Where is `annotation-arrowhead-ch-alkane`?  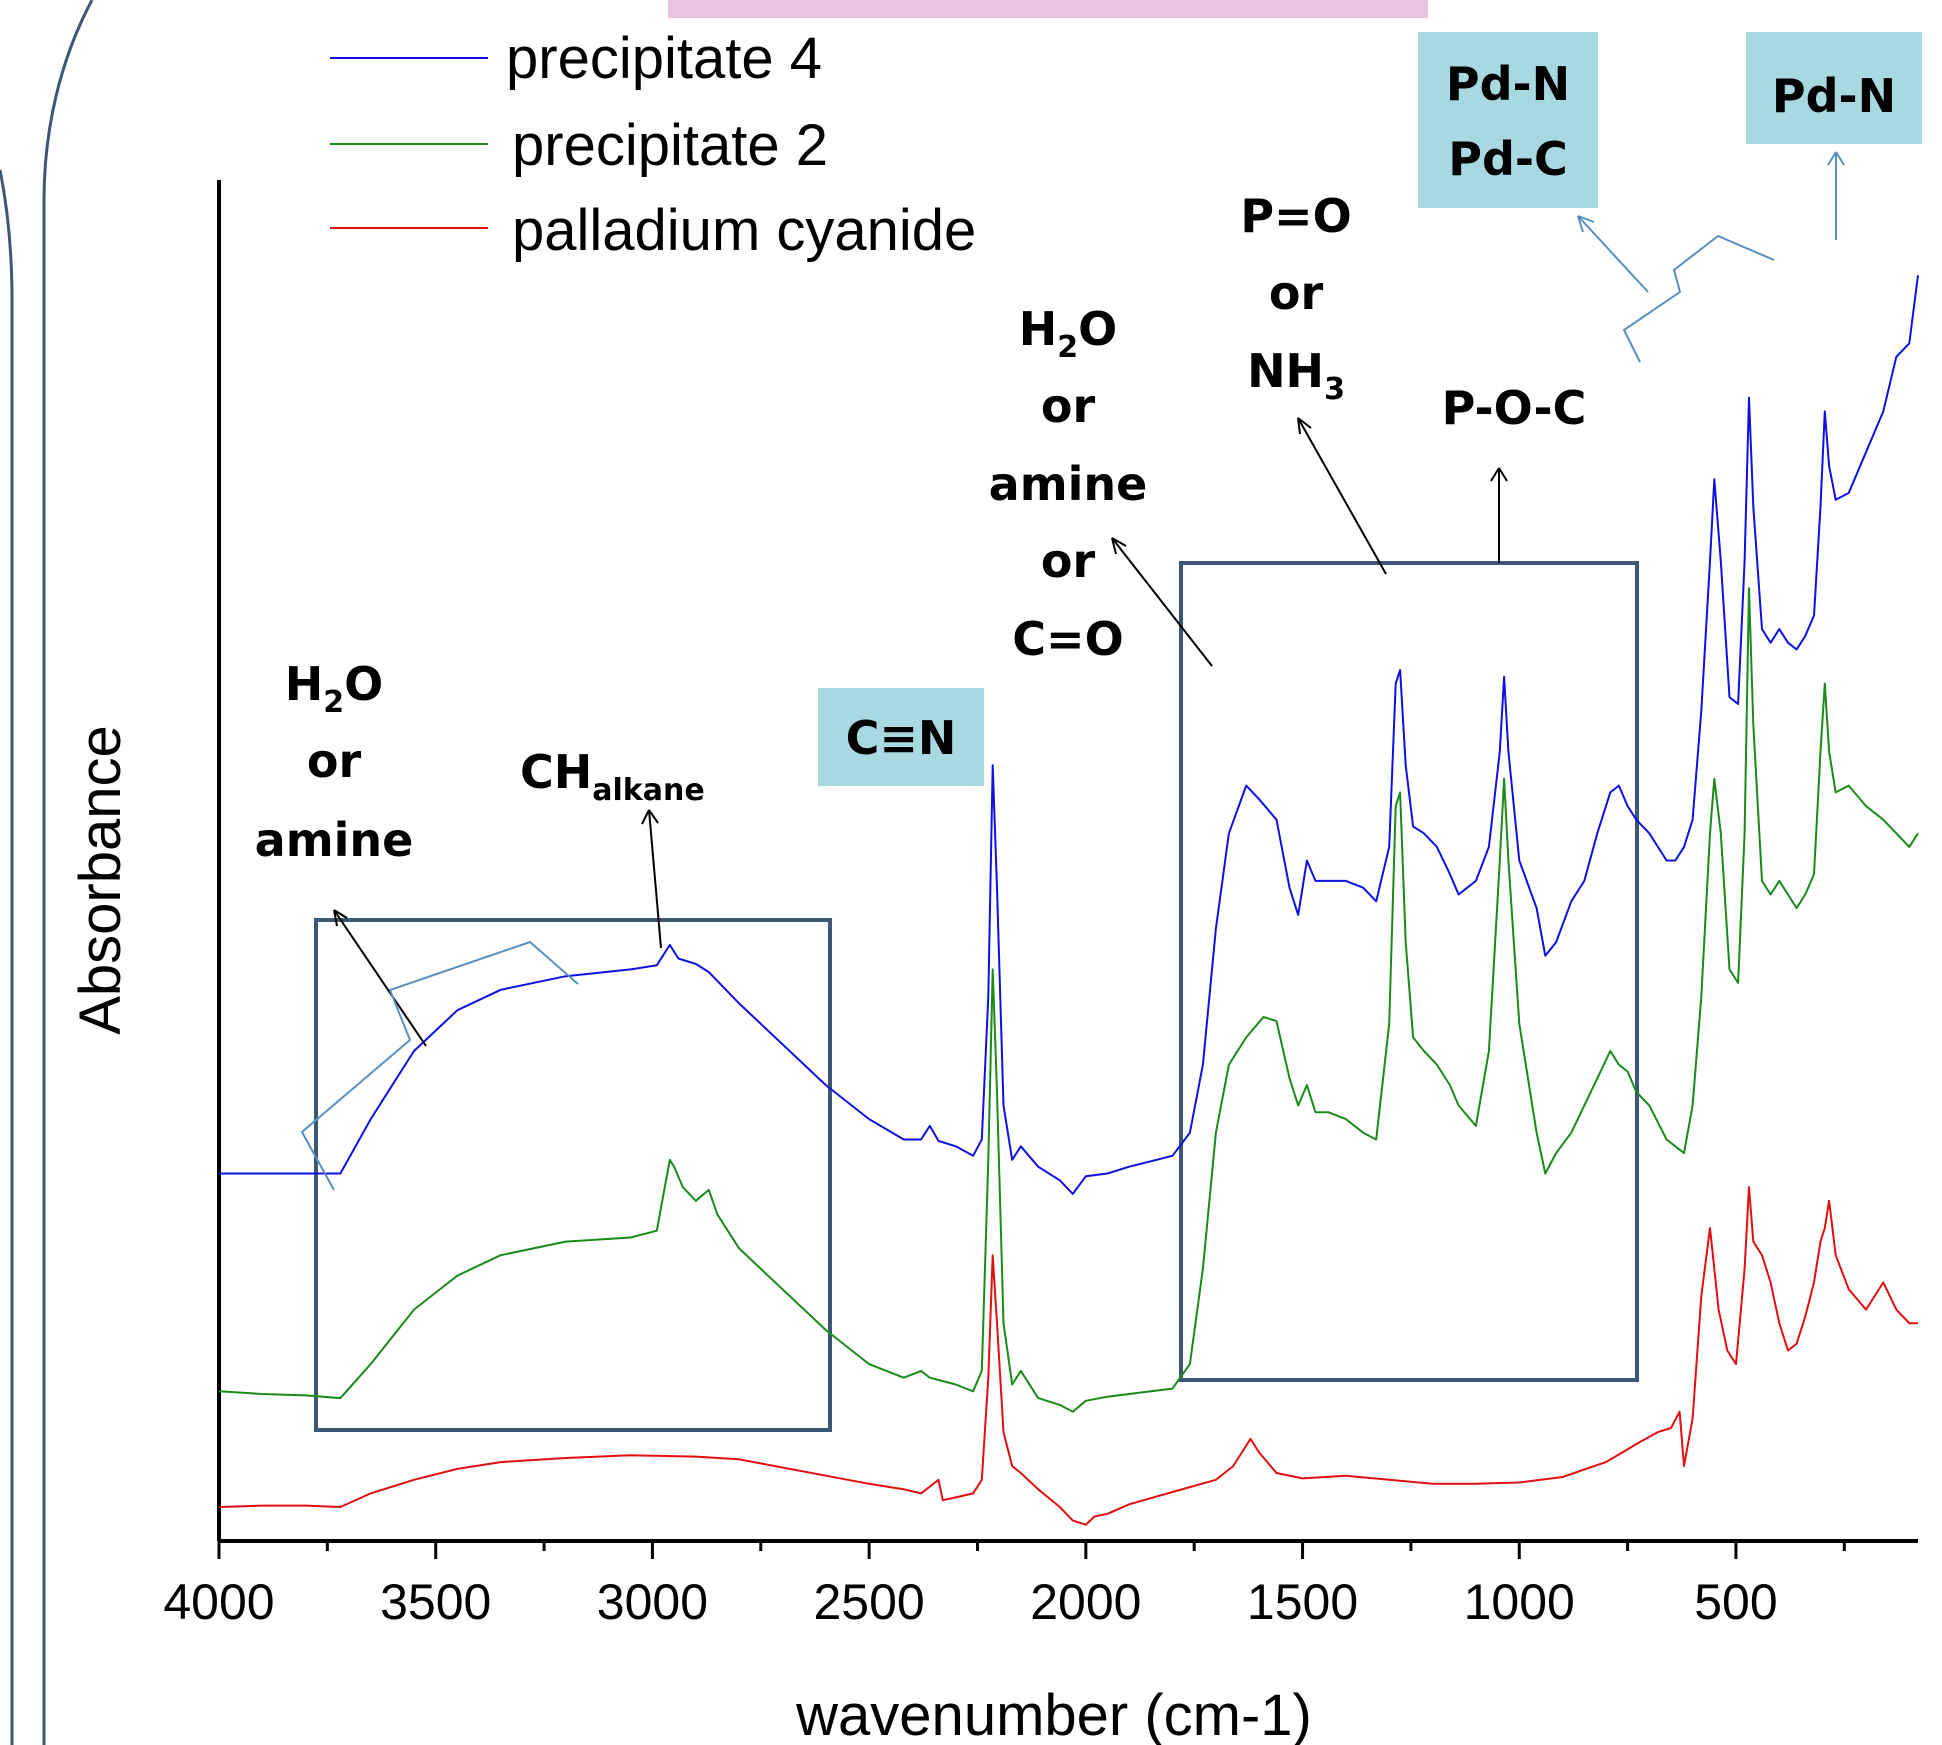 annotation-arrowhead-ch-alkane is located at coordinates (650, 817).